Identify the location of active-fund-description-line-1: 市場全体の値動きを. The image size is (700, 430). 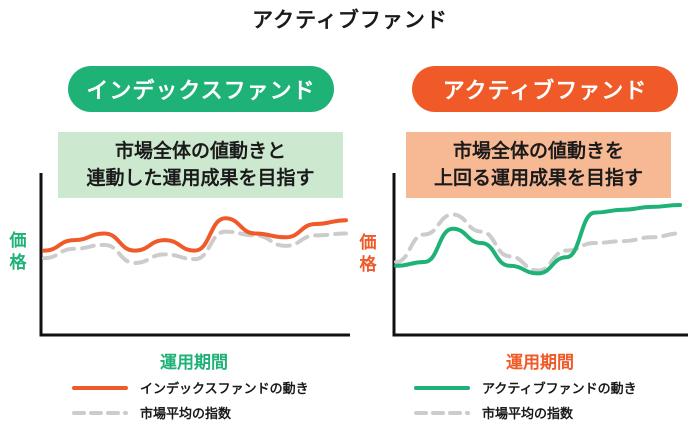
(538, 151).